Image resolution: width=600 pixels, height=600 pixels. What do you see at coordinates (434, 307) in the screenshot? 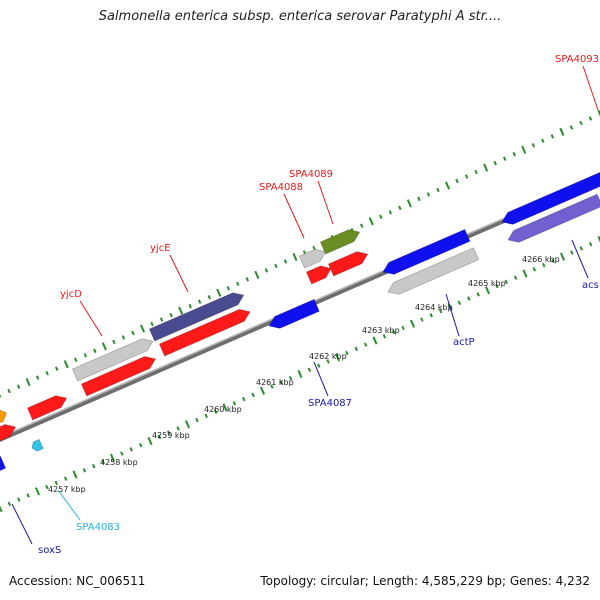
I see `kbp-label: 4264 kbp` at bounding box center [434, 307].